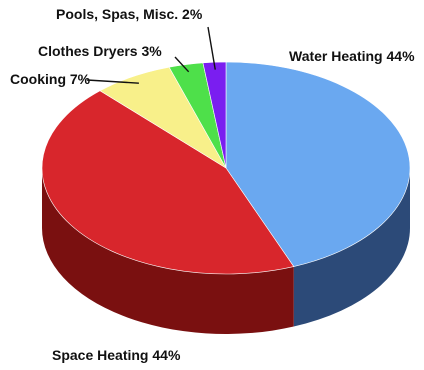  What do you see at coordinates (50, 79) in the screenshot?
I see `label-cooking: Cooking 7%` at bounding box center [50, 79].